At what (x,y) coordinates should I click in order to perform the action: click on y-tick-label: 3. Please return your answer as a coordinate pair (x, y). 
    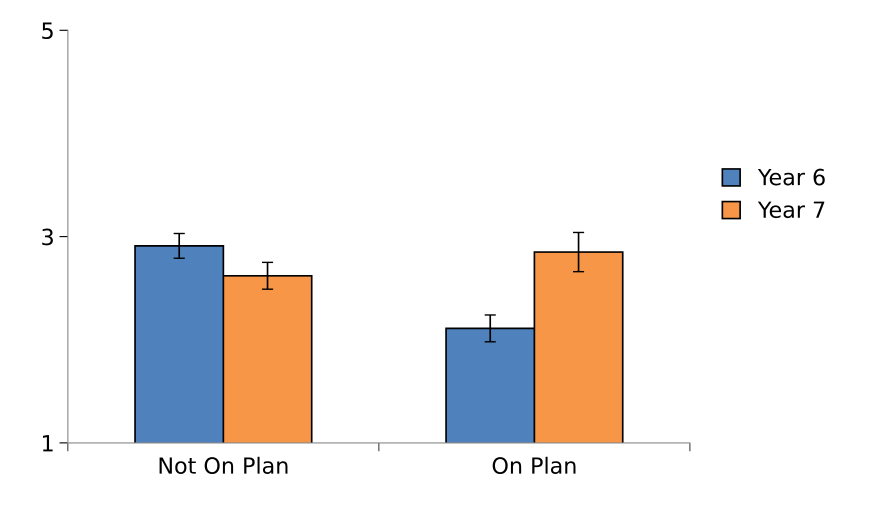
    Looking at the image, I should click on (47, 237).